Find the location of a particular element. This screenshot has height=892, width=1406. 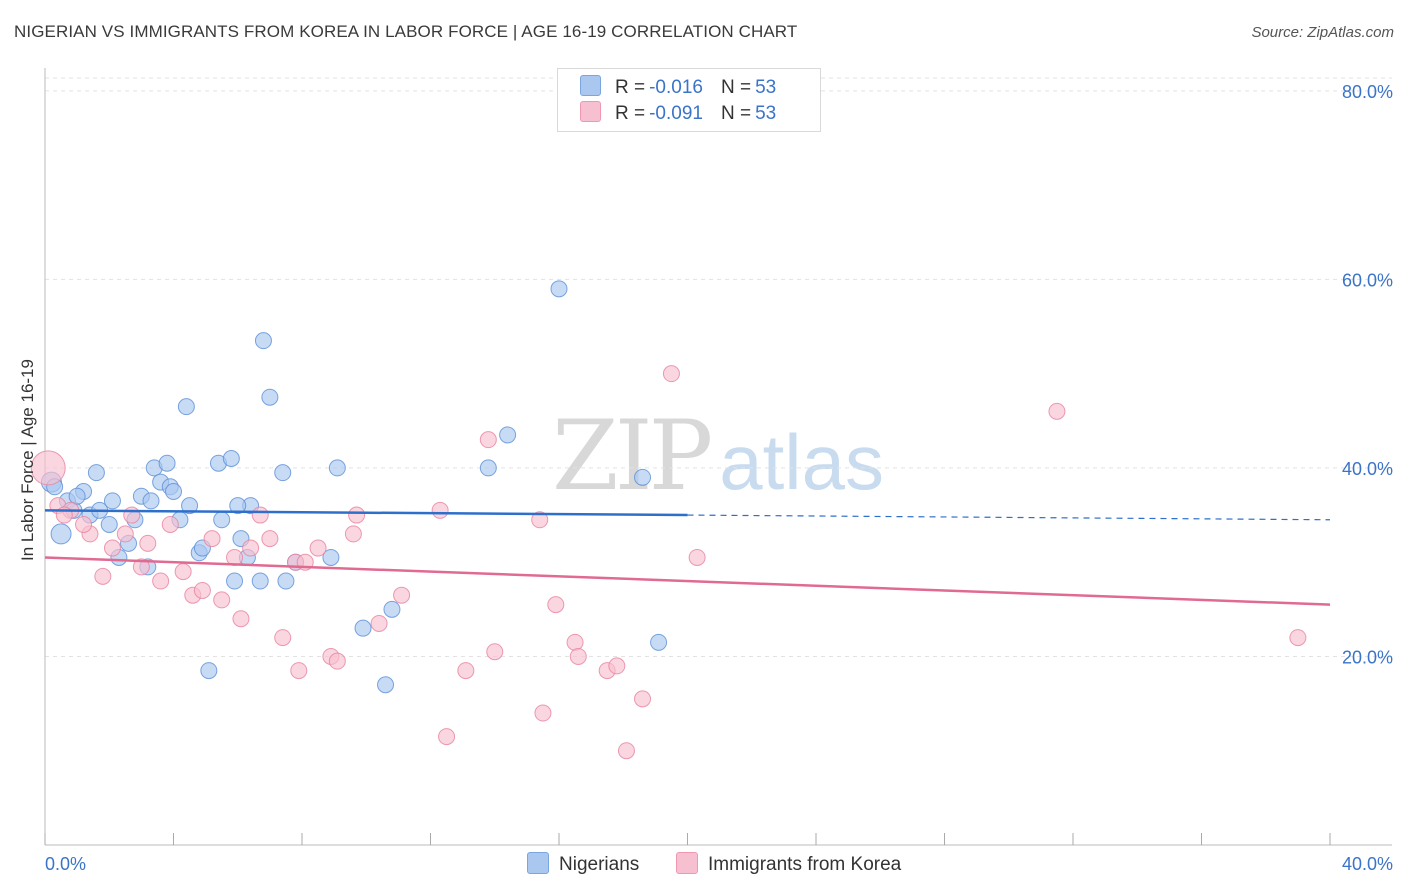

legend-row-korea: R = -0.091 N = 53 is located at coordinates (678, 114).